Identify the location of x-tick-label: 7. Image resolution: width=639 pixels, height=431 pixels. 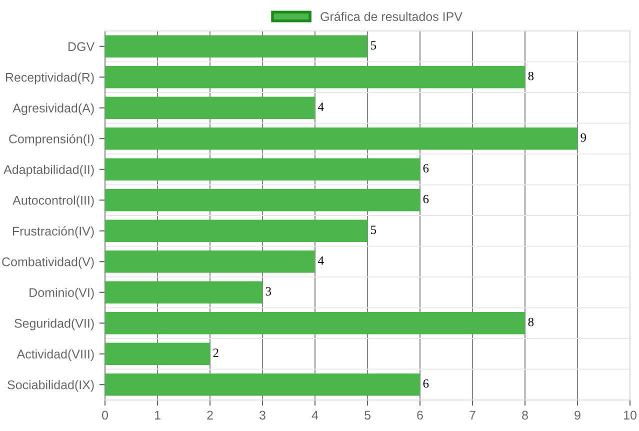
(473, 415).